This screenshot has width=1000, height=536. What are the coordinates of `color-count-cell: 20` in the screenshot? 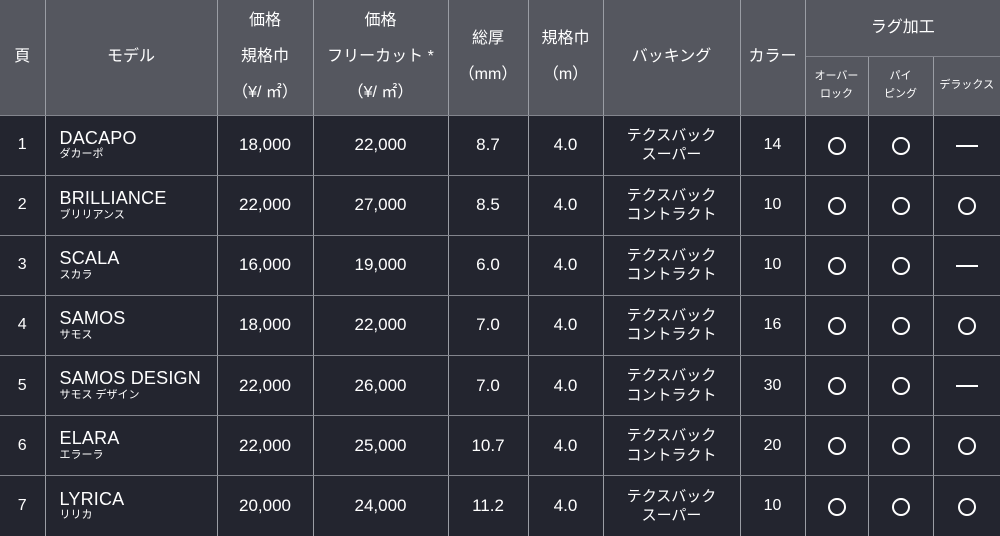 It's located at (772, 446).